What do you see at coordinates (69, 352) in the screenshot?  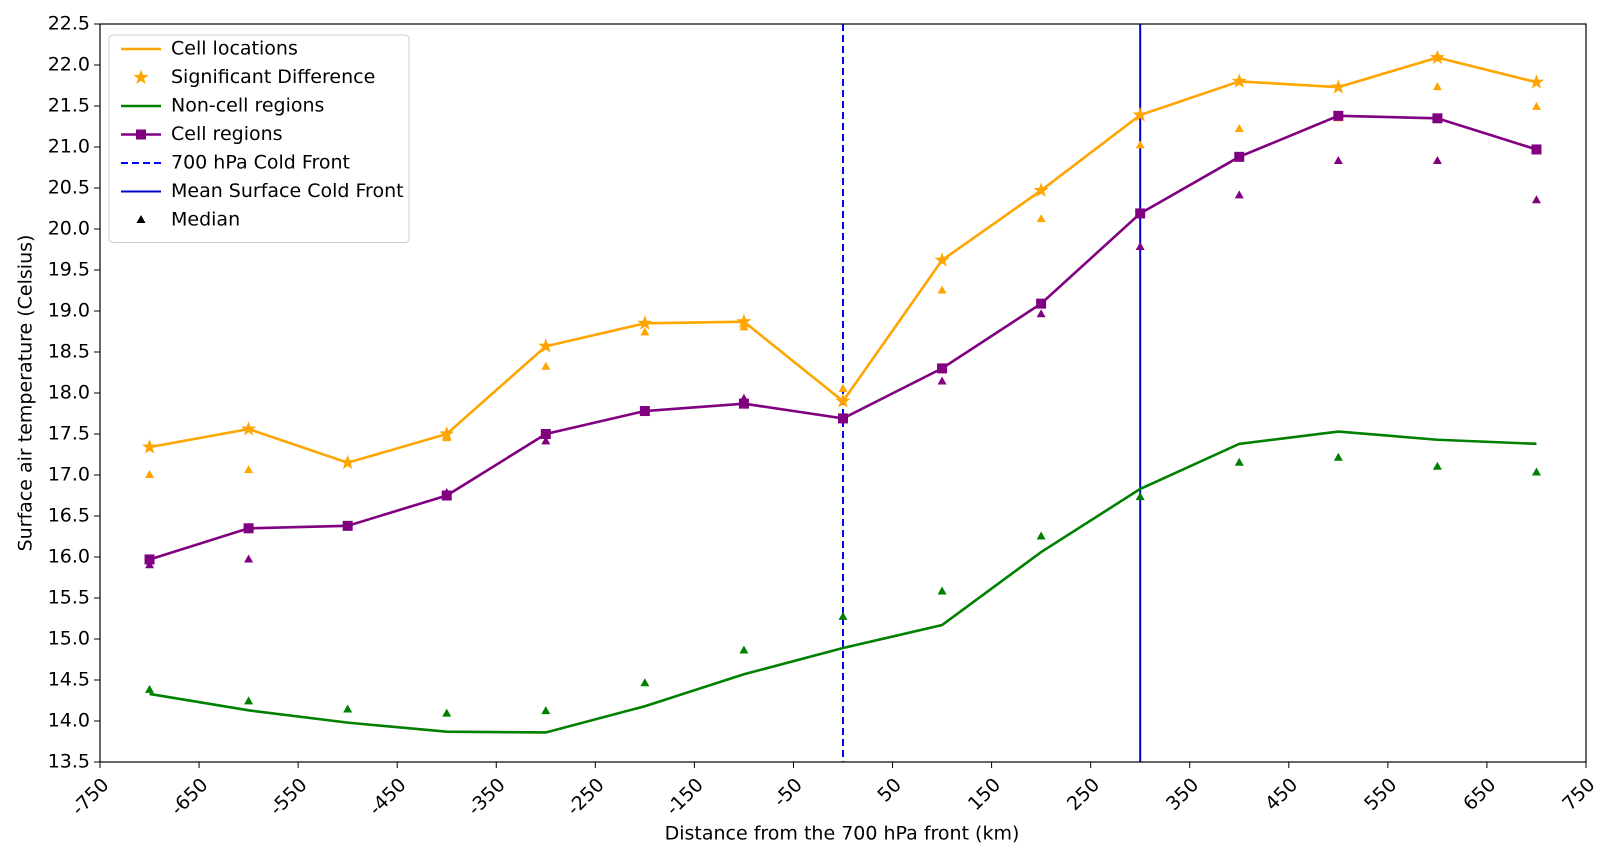 I see `y-tick-label: 18.5` at bounding box center [69, 352].